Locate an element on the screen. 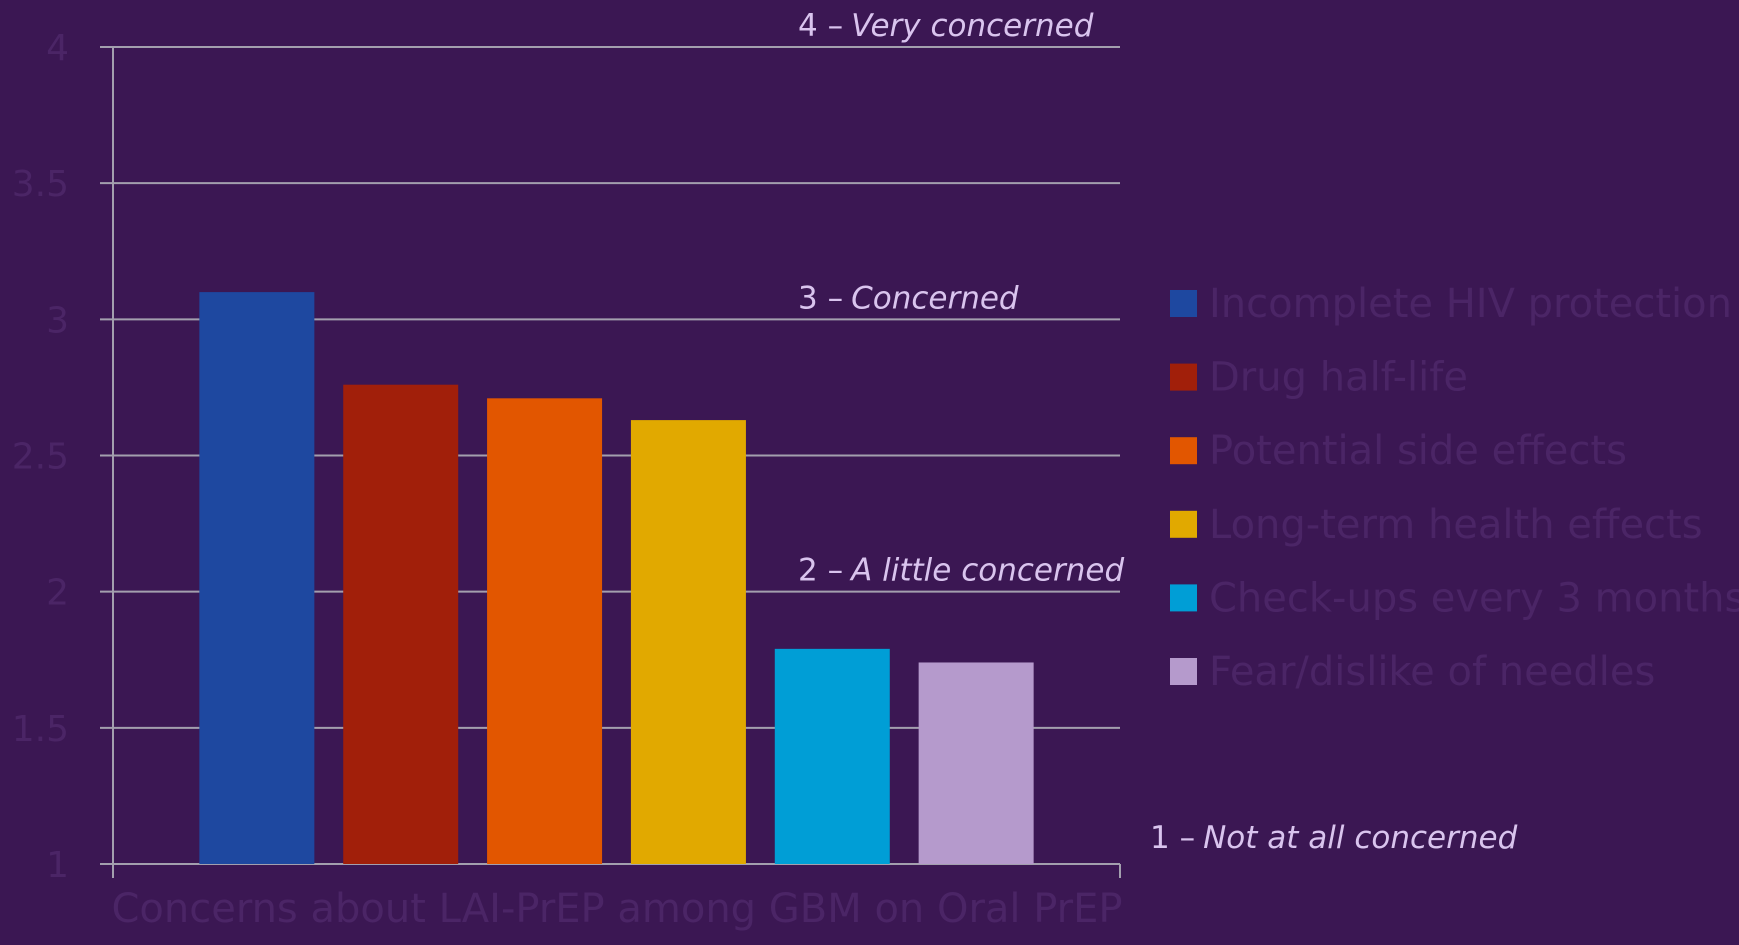 The image size is (1739, 945). legend-label: Drug half-life is located at coordinates (1338, 378).